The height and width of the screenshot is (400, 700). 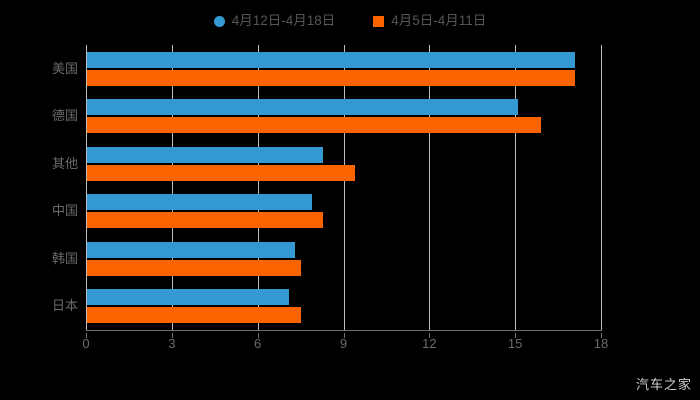 I want to click on legend-item-series-1: 4月5日-4月11日, so click(x=429, y=21).